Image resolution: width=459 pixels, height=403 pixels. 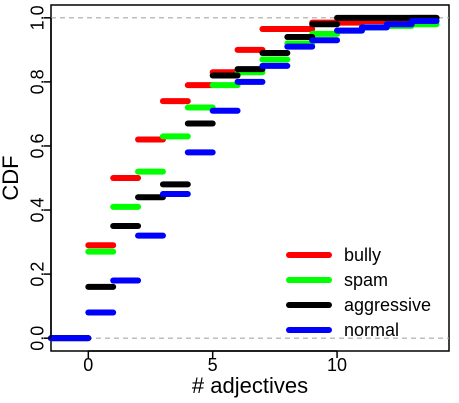 What do you see at coordinates (38, 17) in the screenshot?
I see `y-tick-label-5: 1.0` at bounding box center [38, 17].